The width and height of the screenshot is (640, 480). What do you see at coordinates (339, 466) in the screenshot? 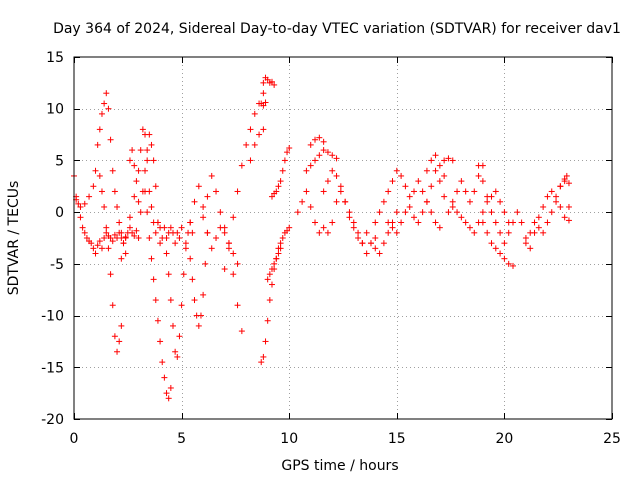
I see `x-axis-label: GPS time / hours` at bounding box center [339, 466].